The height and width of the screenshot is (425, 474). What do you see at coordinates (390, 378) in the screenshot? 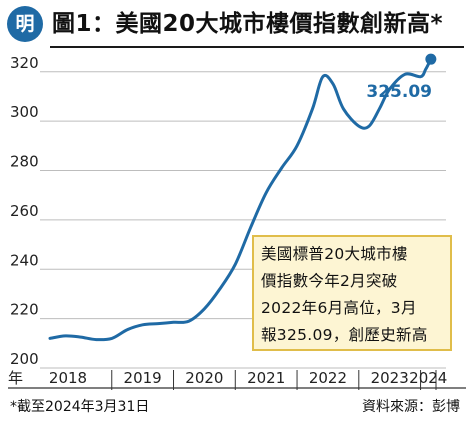
I see `x-tick-label-2023: 2023` at bounding box center [390, 378].